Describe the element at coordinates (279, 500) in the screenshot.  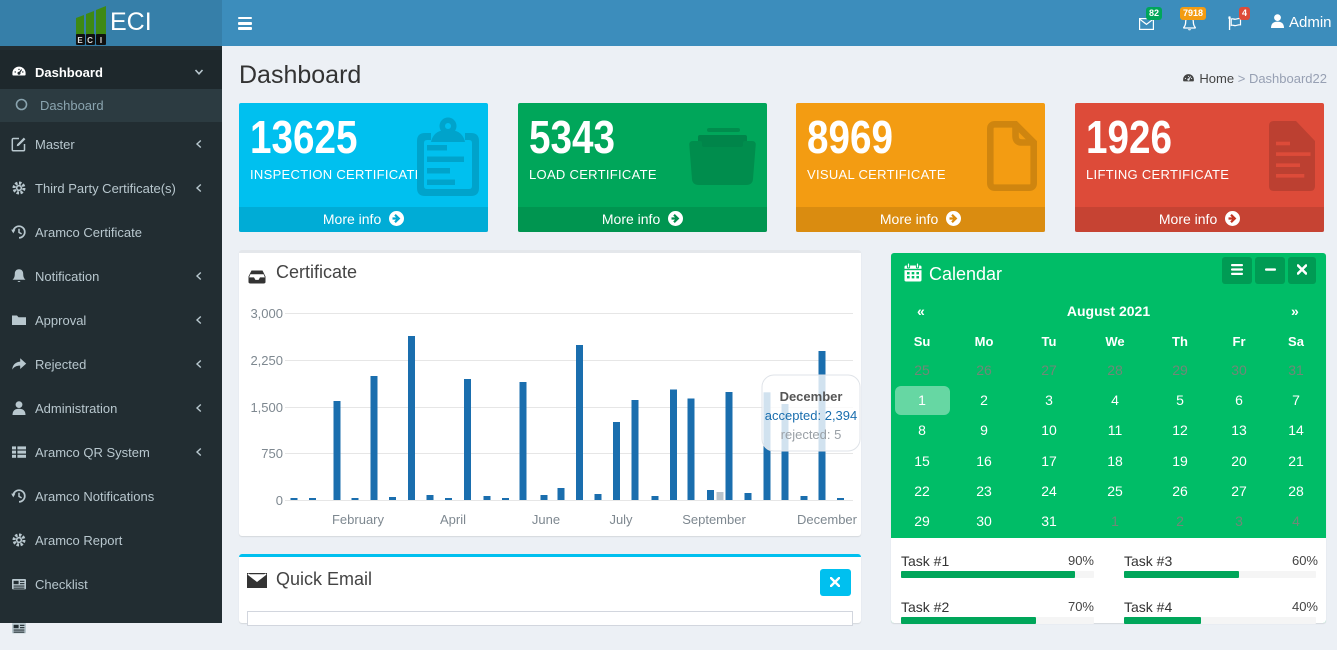
I see `svg-text: 0` at that location.